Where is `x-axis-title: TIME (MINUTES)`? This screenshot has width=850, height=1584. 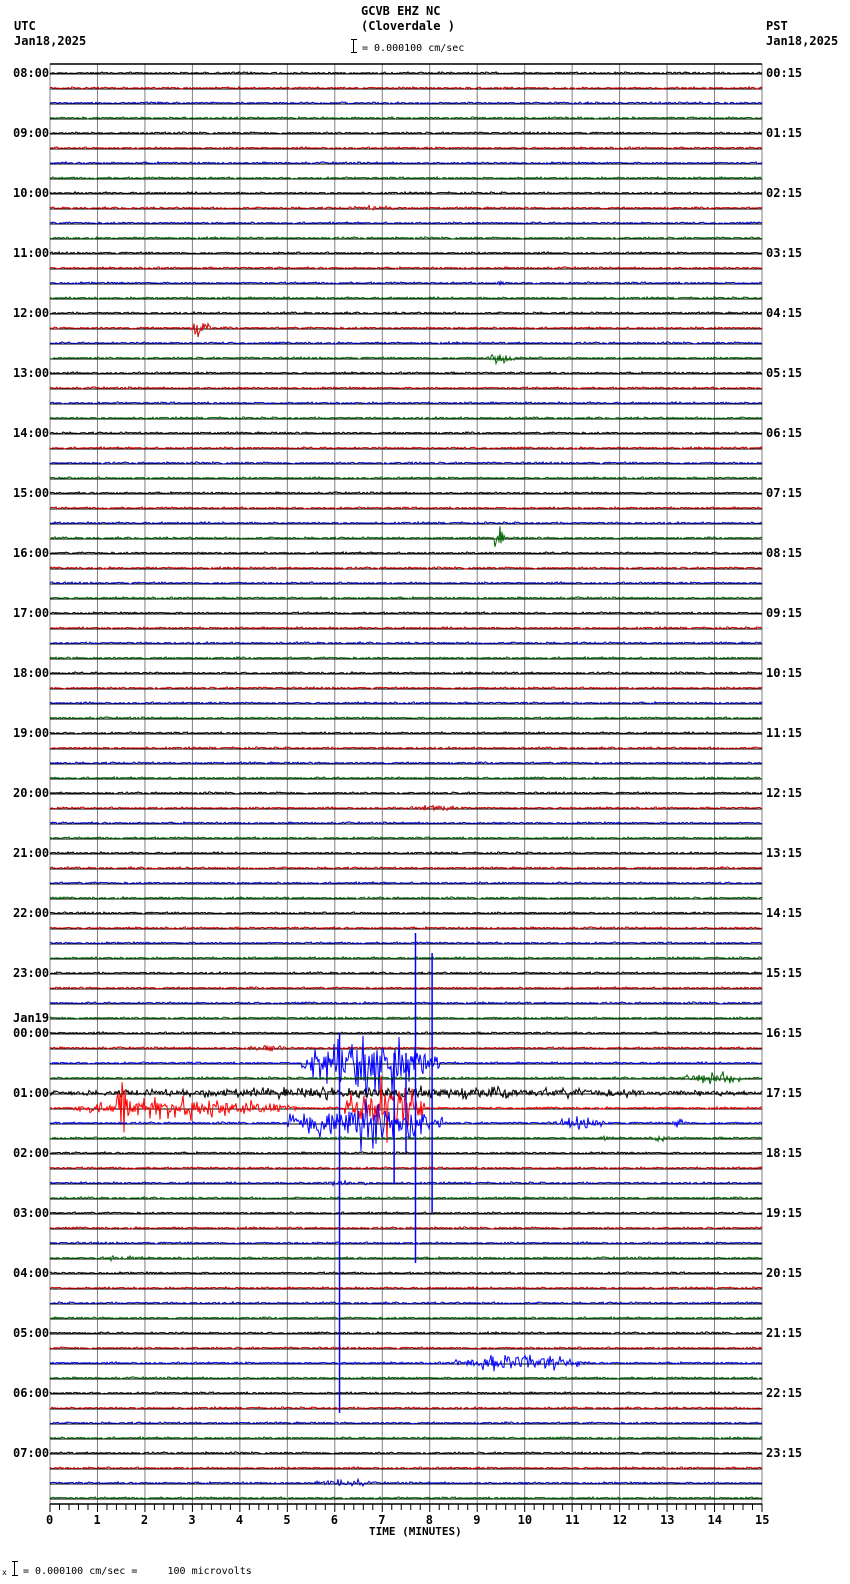 x-axis-title: TIME (MINUTES) is located at coordinates (415, 1531).